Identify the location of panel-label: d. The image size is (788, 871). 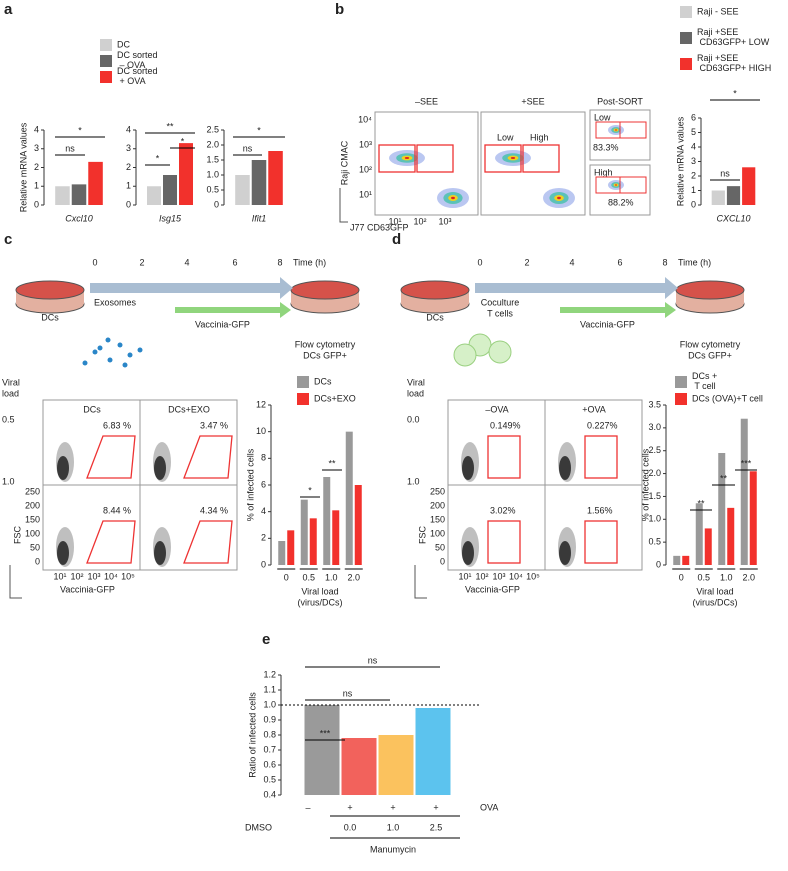
(396, 239).